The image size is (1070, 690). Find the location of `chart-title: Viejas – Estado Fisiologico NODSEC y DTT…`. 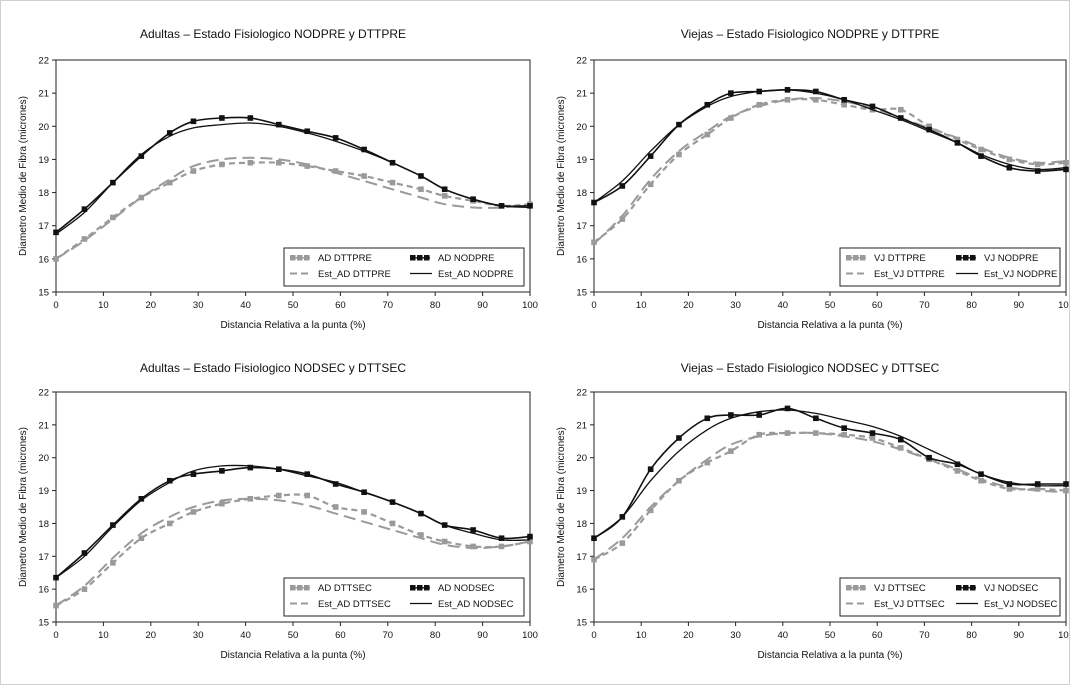

chart-title: Viejas – Estado Fisiologico NODSEC y DTT… is located at coordinates (810, 368).